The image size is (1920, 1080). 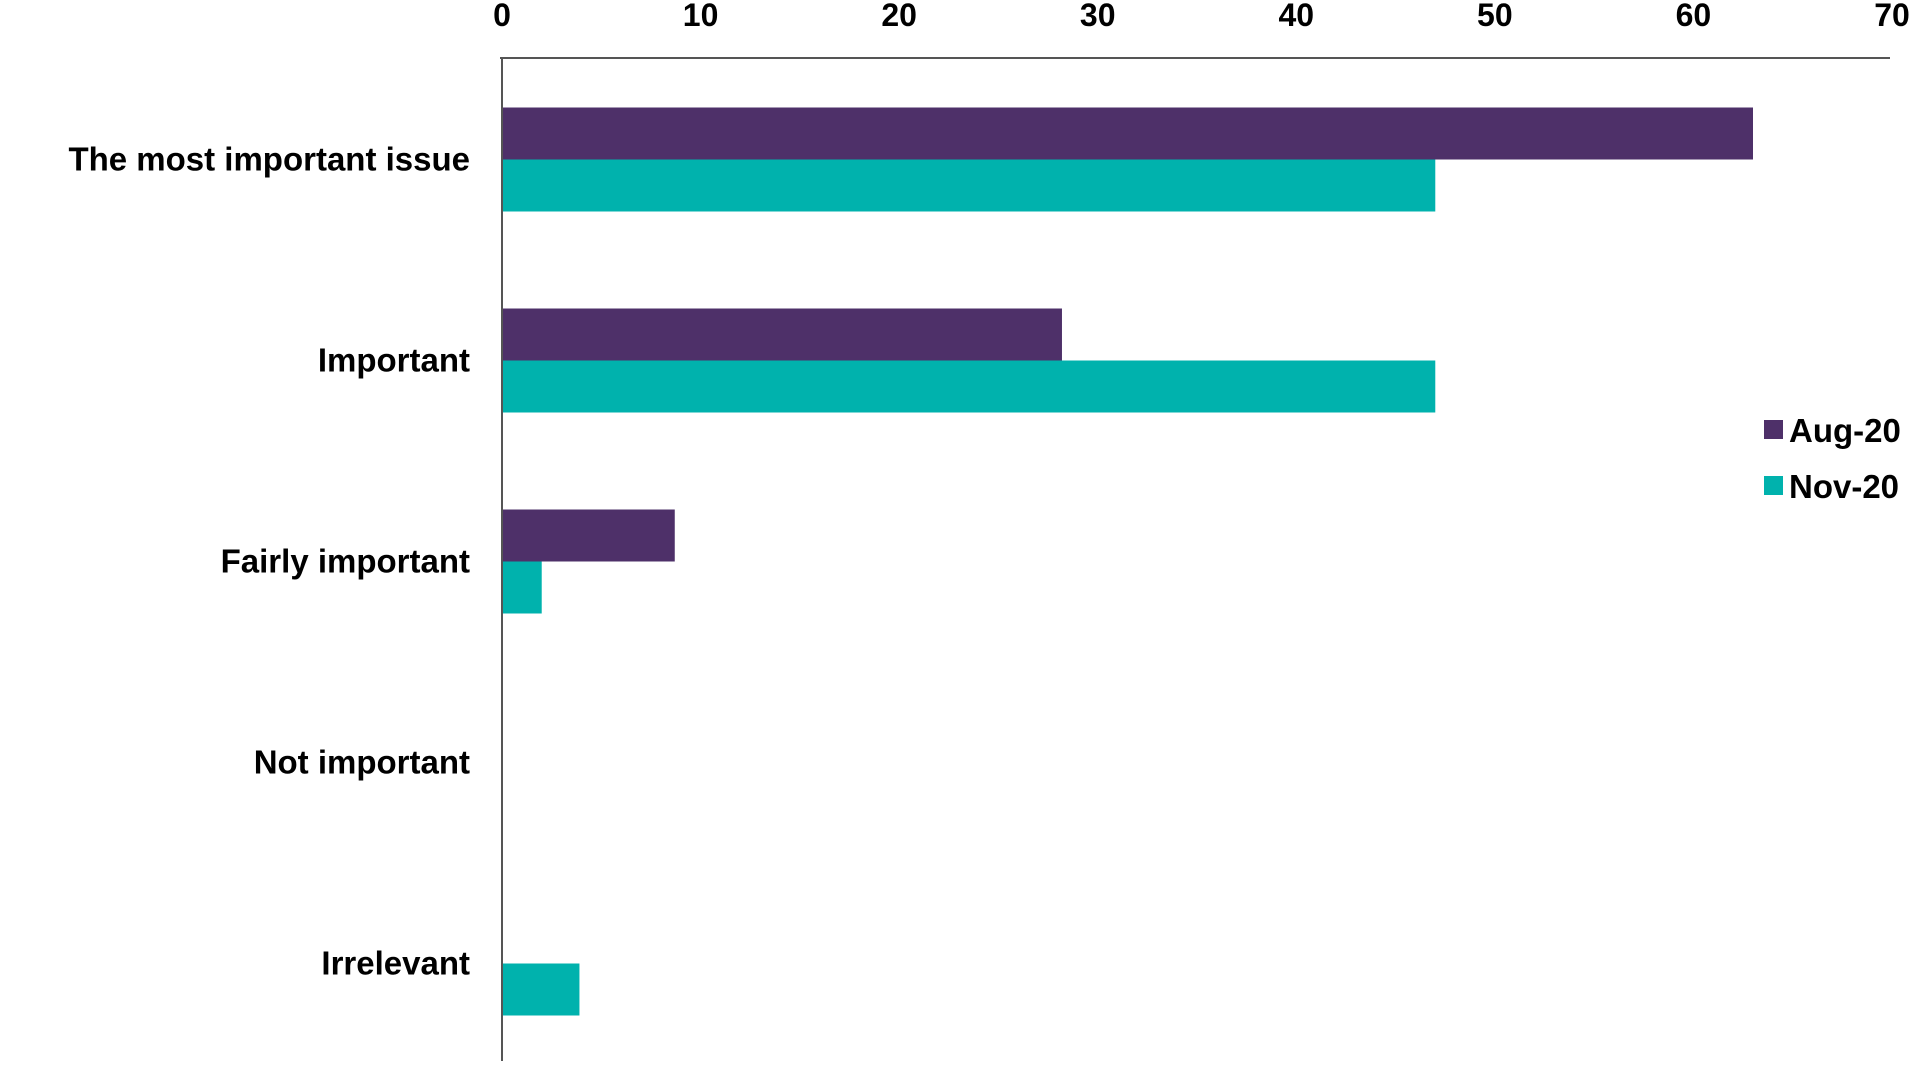 I want to click on legend: Aug-20 Nov-20, so click(x=1832, y=458).